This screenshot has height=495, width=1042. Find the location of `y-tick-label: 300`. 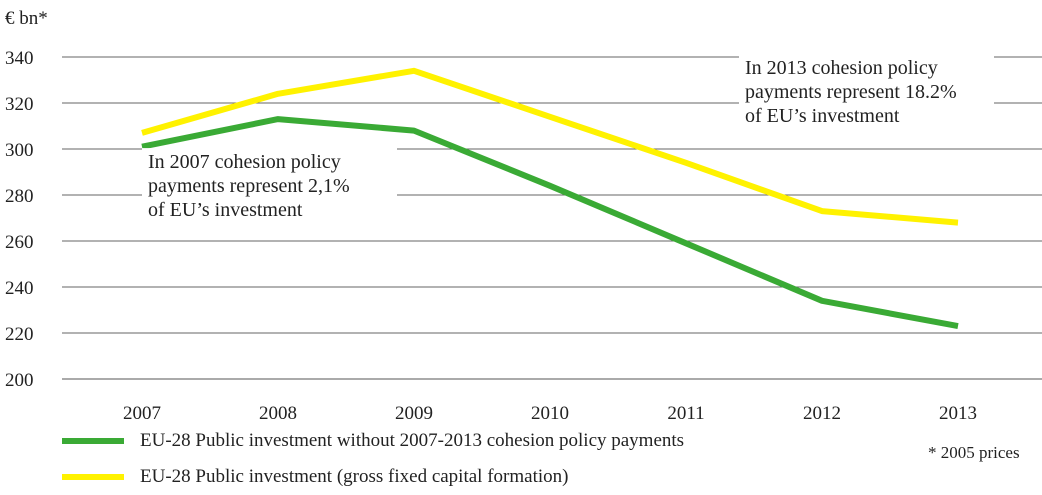

y-tick-label: 300 is located at coordinates (19, 150).